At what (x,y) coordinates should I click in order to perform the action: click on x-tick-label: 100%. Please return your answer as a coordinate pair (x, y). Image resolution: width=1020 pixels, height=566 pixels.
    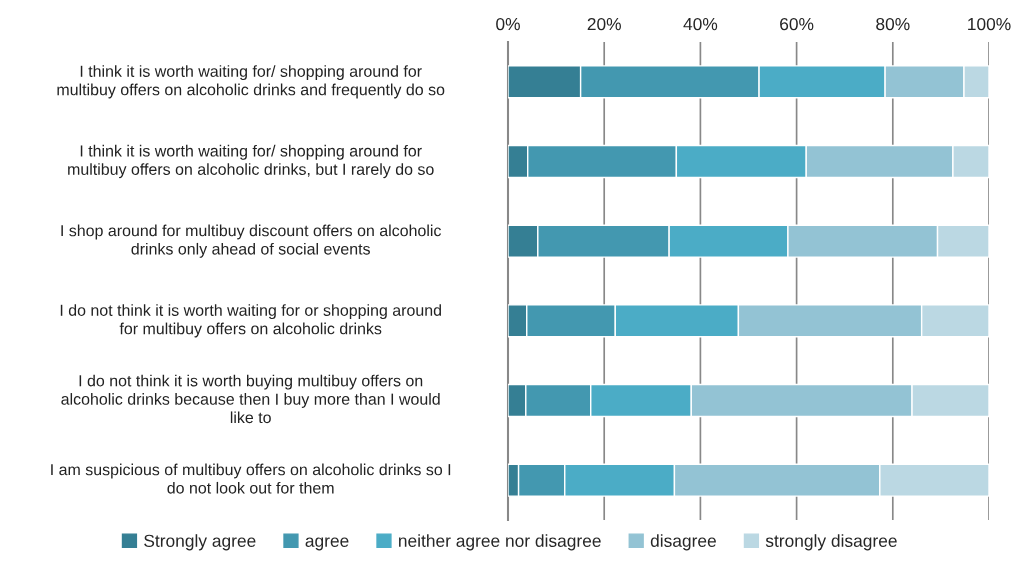
    Looking at the image, I should click on (989, 24).